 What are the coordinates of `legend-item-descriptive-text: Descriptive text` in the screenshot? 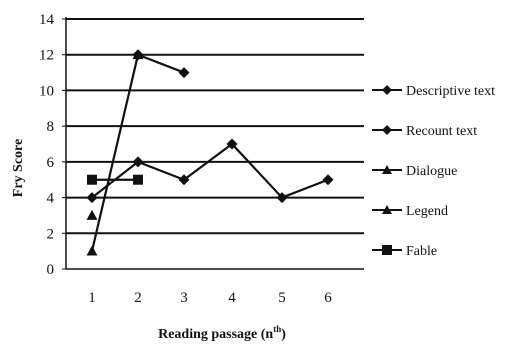 It's located at (433, 91).